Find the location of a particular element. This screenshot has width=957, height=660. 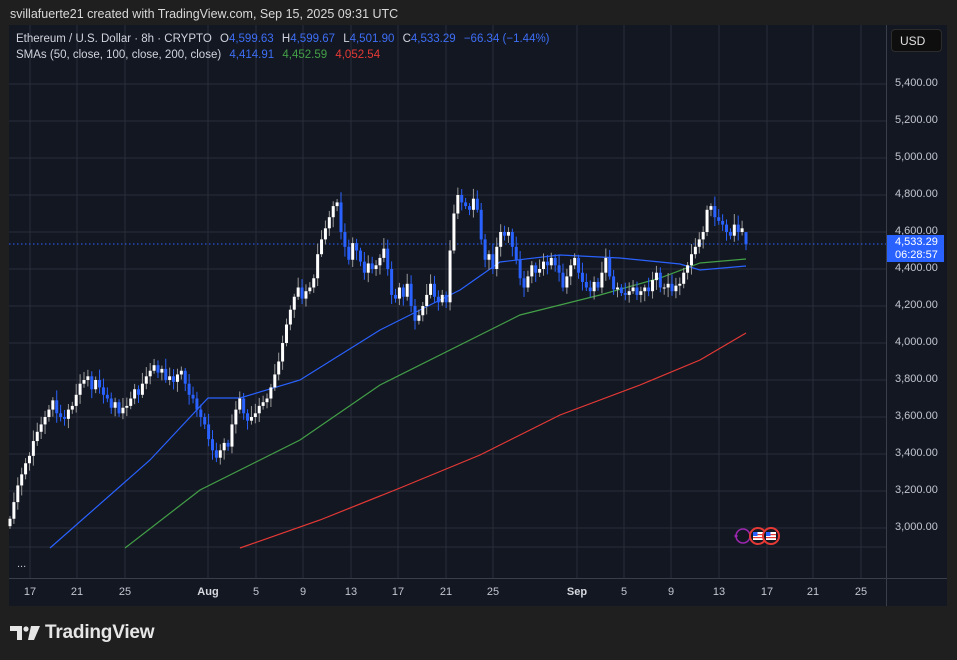

price-tick-label: 4,400.00 is located at coordinates (916, 268).